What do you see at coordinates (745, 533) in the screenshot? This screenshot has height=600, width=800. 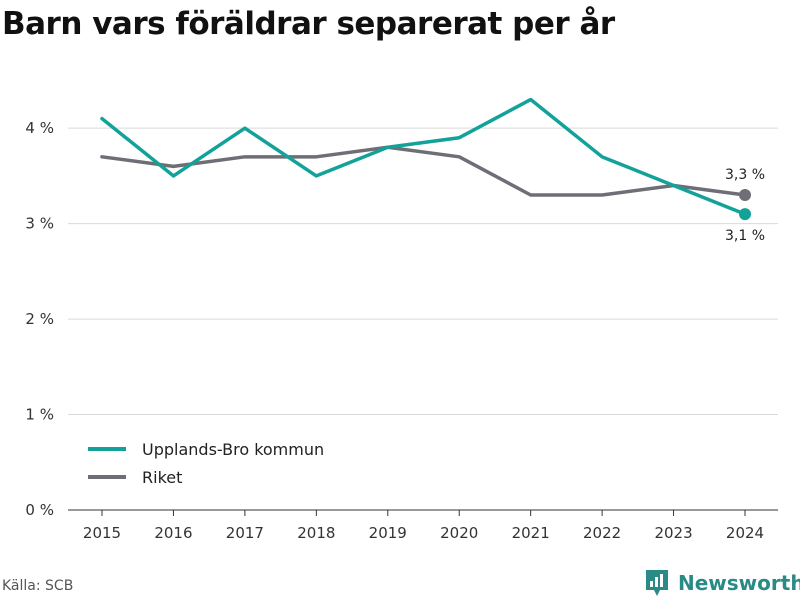 I see `x-tick-label: 2024` at bounding box center [745, 533].